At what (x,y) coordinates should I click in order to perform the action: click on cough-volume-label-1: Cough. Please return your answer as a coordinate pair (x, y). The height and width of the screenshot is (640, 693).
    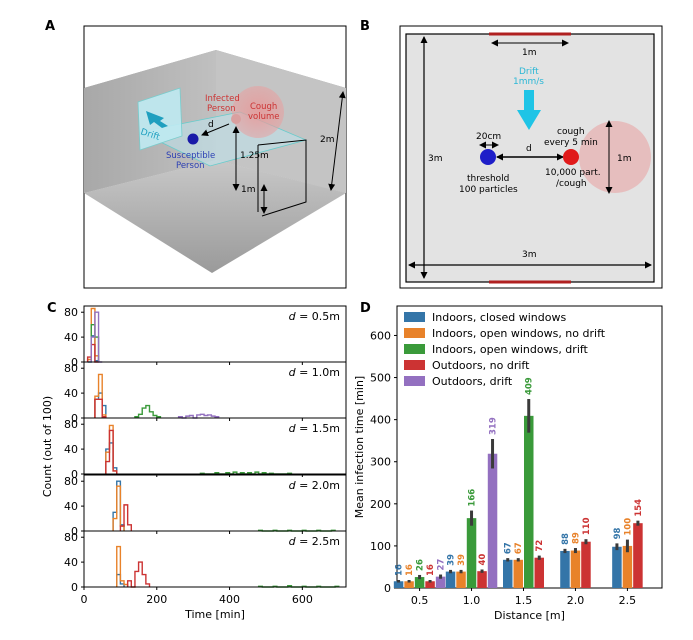
    Looking at the image, I should click on (263, 107).